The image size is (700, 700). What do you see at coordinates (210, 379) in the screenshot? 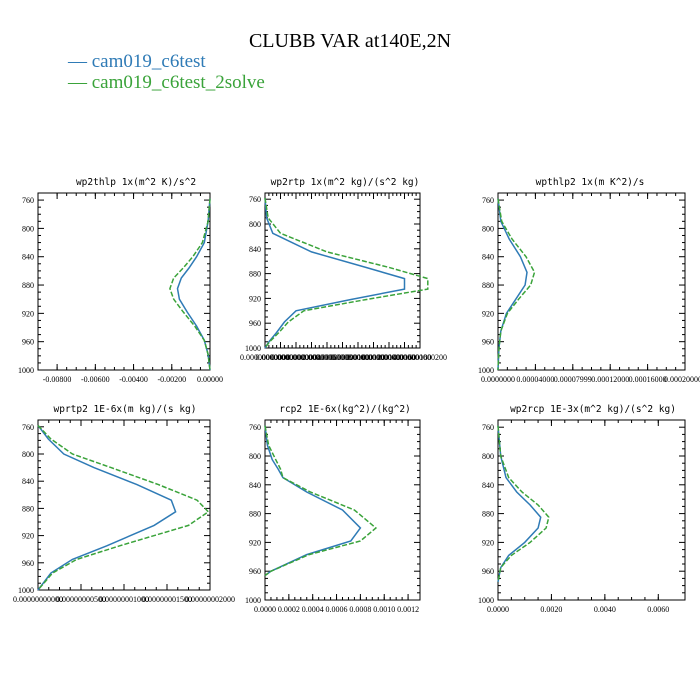
I see `x-tick-label: 0.00000` at bounding box center [210, 379].